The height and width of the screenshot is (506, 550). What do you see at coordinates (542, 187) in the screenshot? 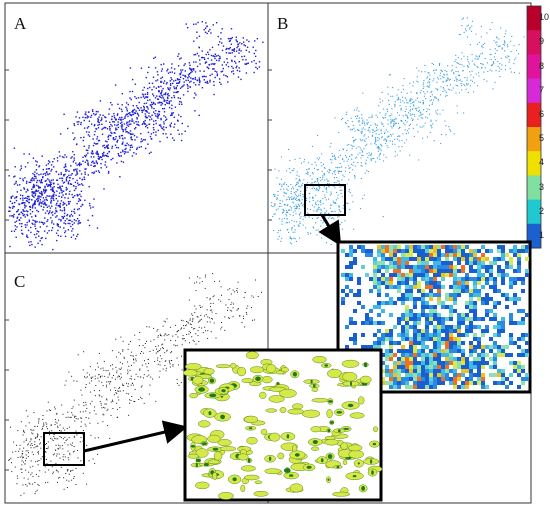
I see `colorbar-tick-label: 3` at bounding box center [542, 187].